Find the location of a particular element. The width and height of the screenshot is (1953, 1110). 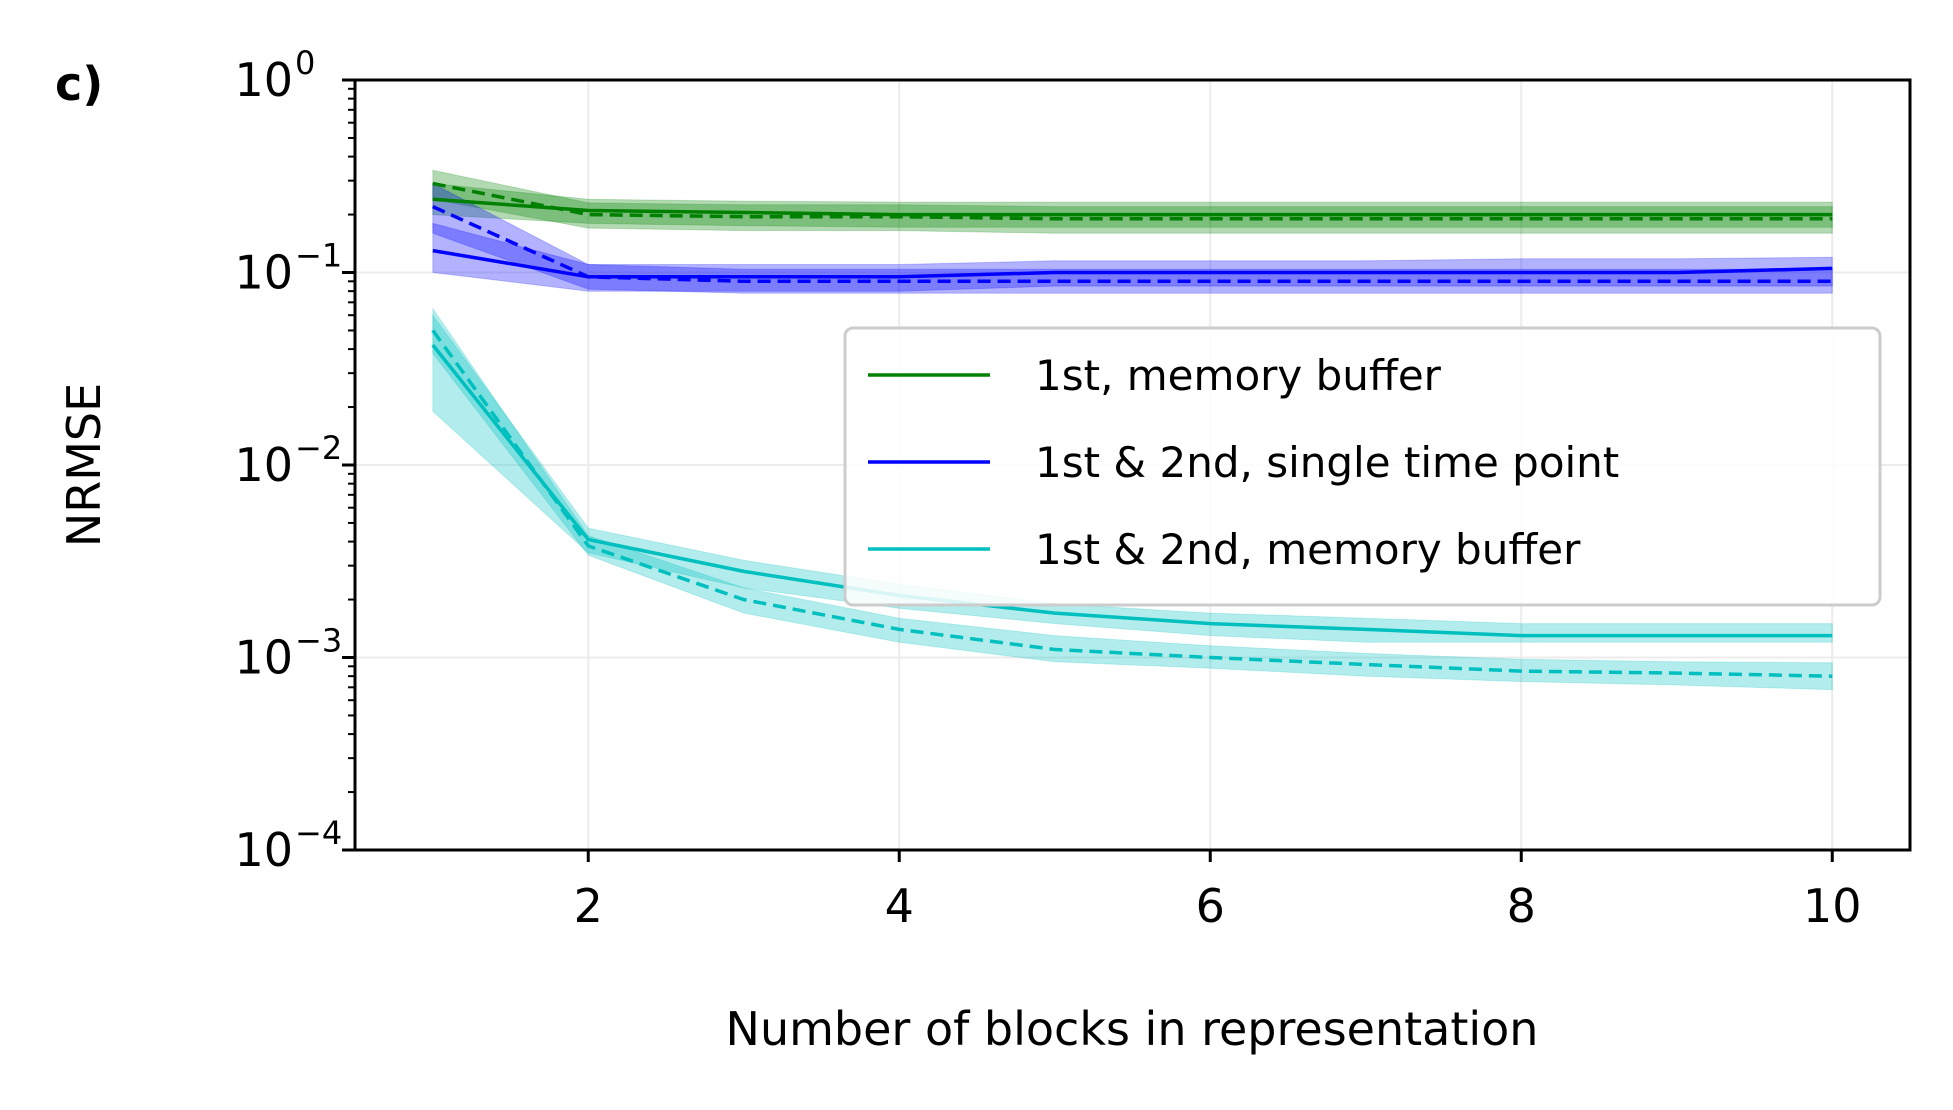

legend-label: 1st & 2nd, memory buffer is located at coordinates (1308, 549).